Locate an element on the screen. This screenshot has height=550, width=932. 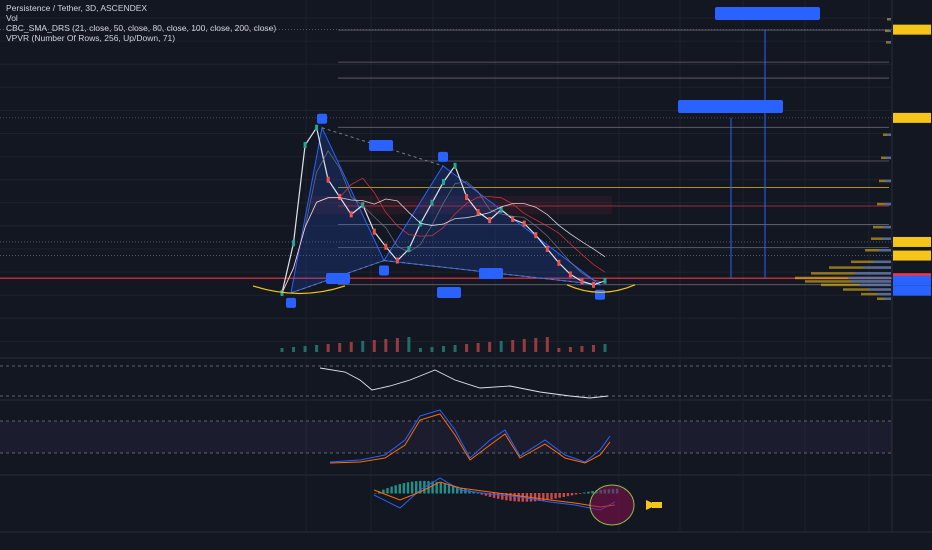
moving-average-line is located at coordinates (443, 222).